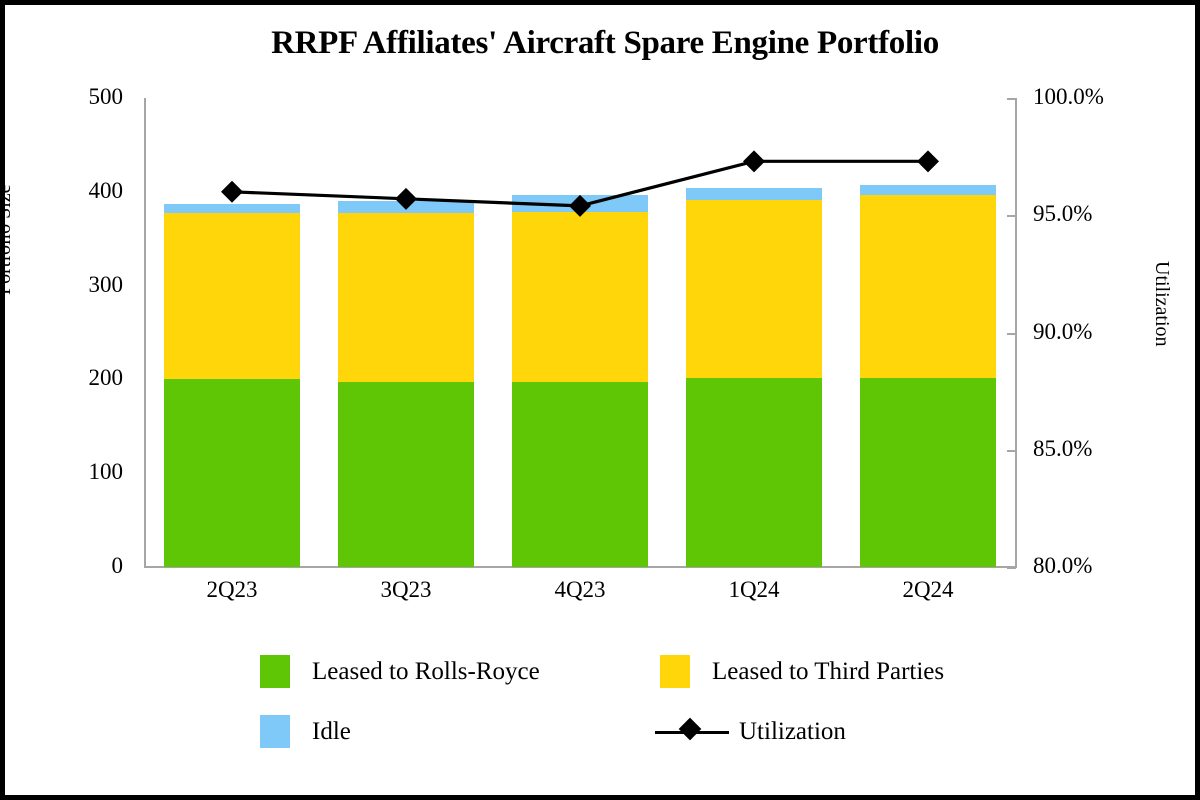 This screenshot has height=800, width=1200. Describe the element at coordinates (792, 731) in the screenshot. I see `legend-label-utilization: Utilization` at that location.